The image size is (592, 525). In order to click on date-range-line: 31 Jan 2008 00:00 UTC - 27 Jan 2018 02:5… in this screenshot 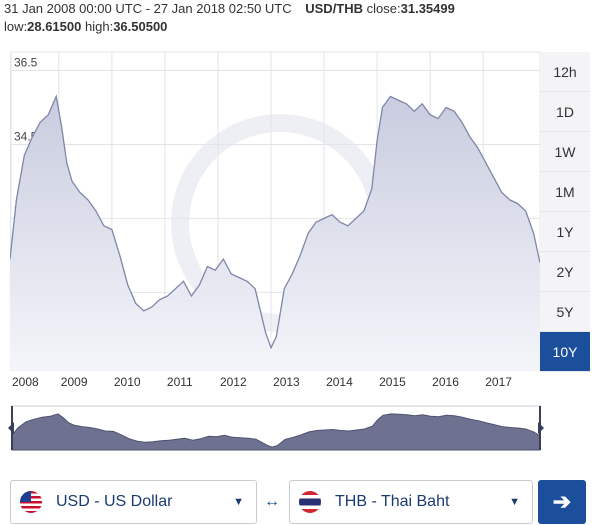, I will do `click(229, 9)`.